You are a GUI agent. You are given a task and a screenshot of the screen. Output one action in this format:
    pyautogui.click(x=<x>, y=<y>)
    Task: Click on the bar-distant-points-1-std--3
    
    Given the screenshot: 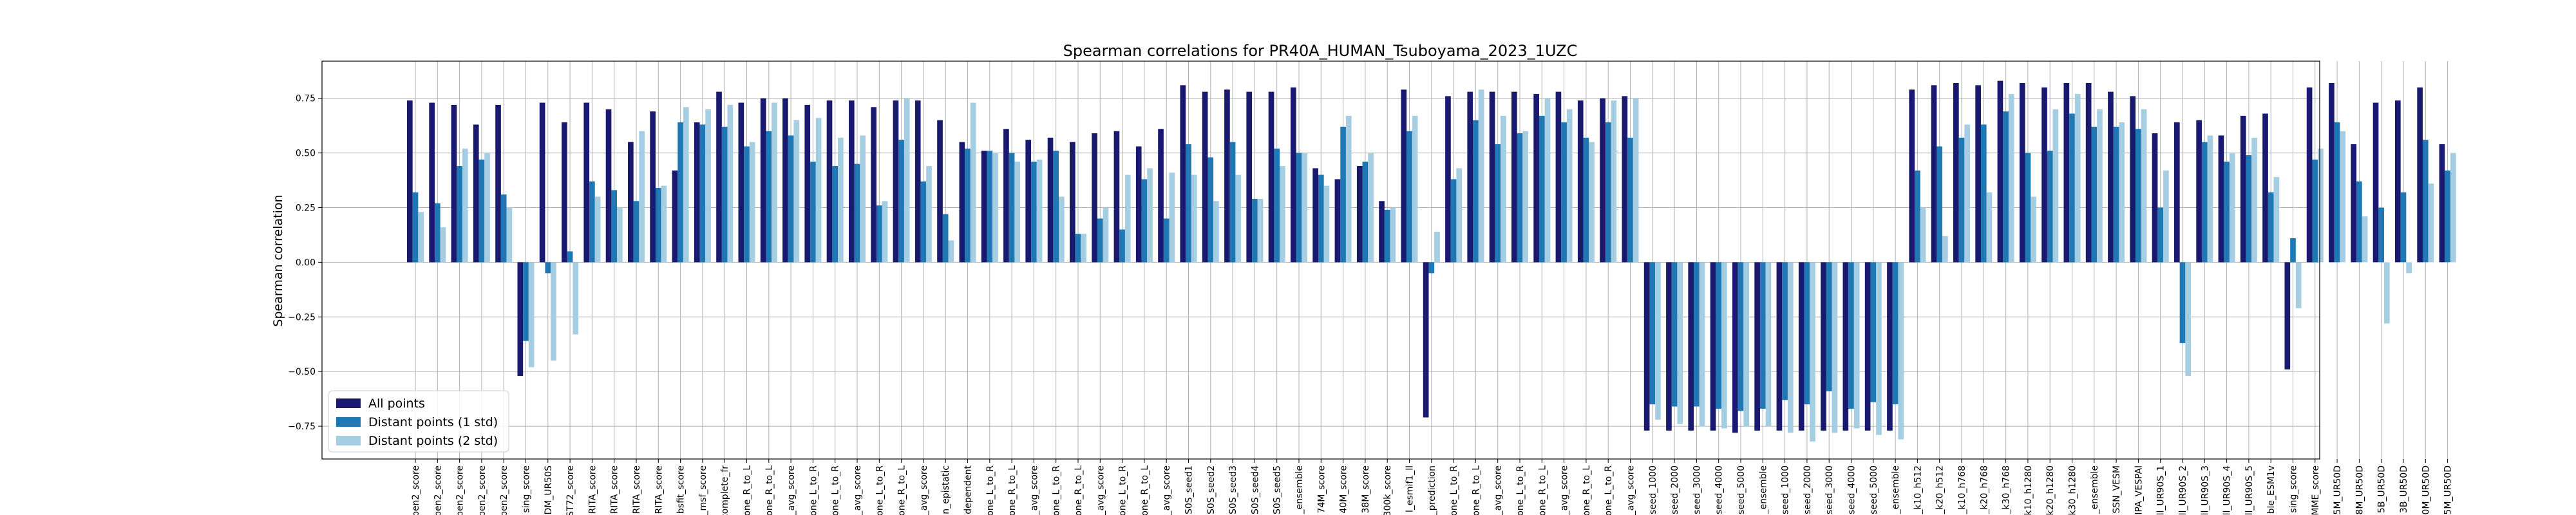 What is the action you would take?
    pyautogui.click(x=481, y=211)
    